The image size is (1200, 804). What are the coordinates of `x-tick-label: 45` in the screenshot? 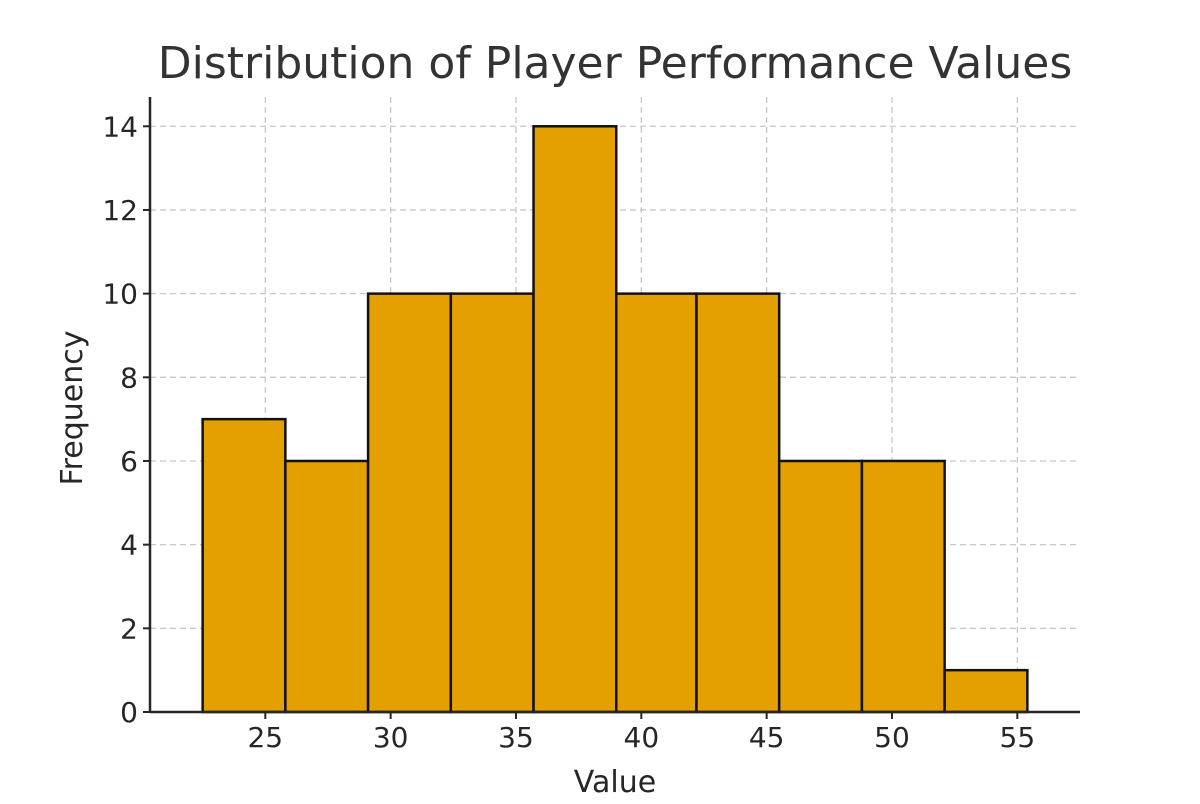 It's located at (767, 737).